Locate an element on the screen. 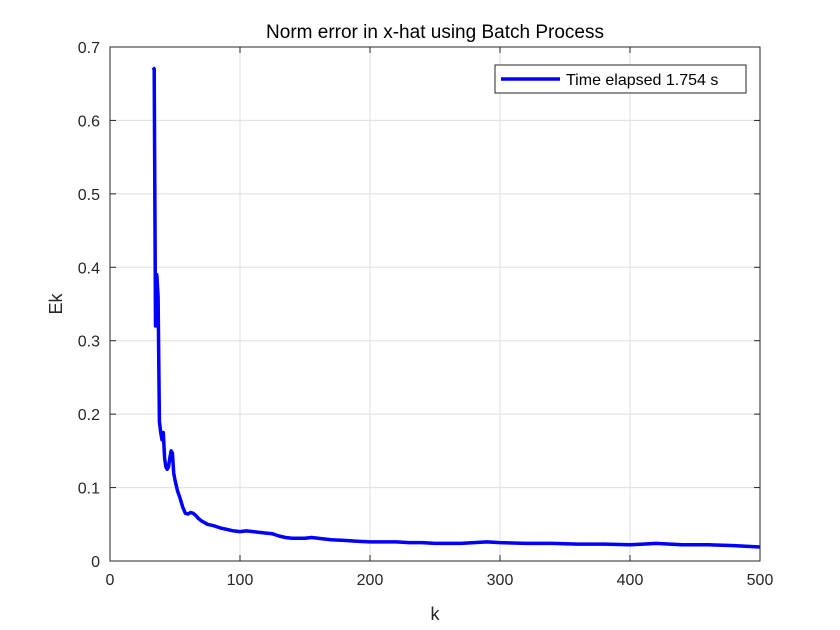 The image size is (840, 630). x-axis-label: k is located at coordinates (436, 614).